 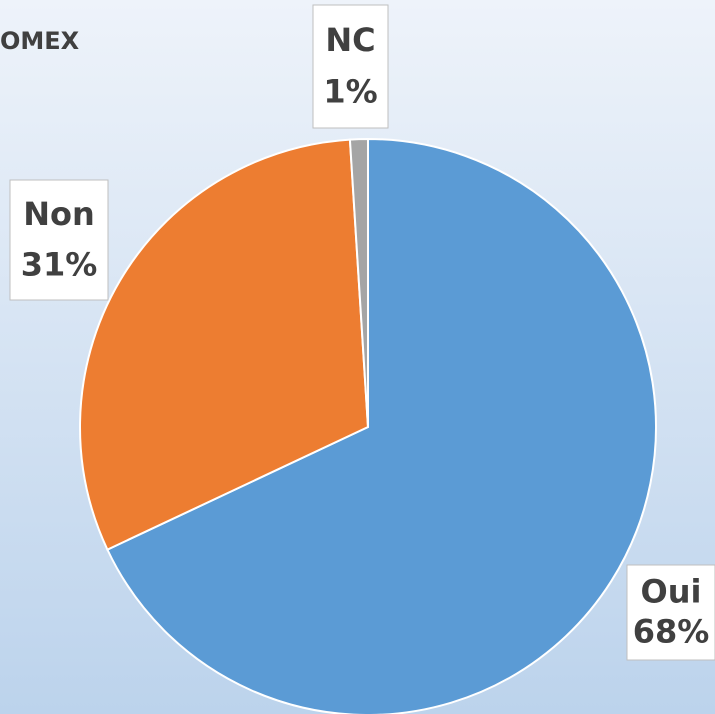 I want to click on corner-text: OMEX, so click(x=40, y=41).